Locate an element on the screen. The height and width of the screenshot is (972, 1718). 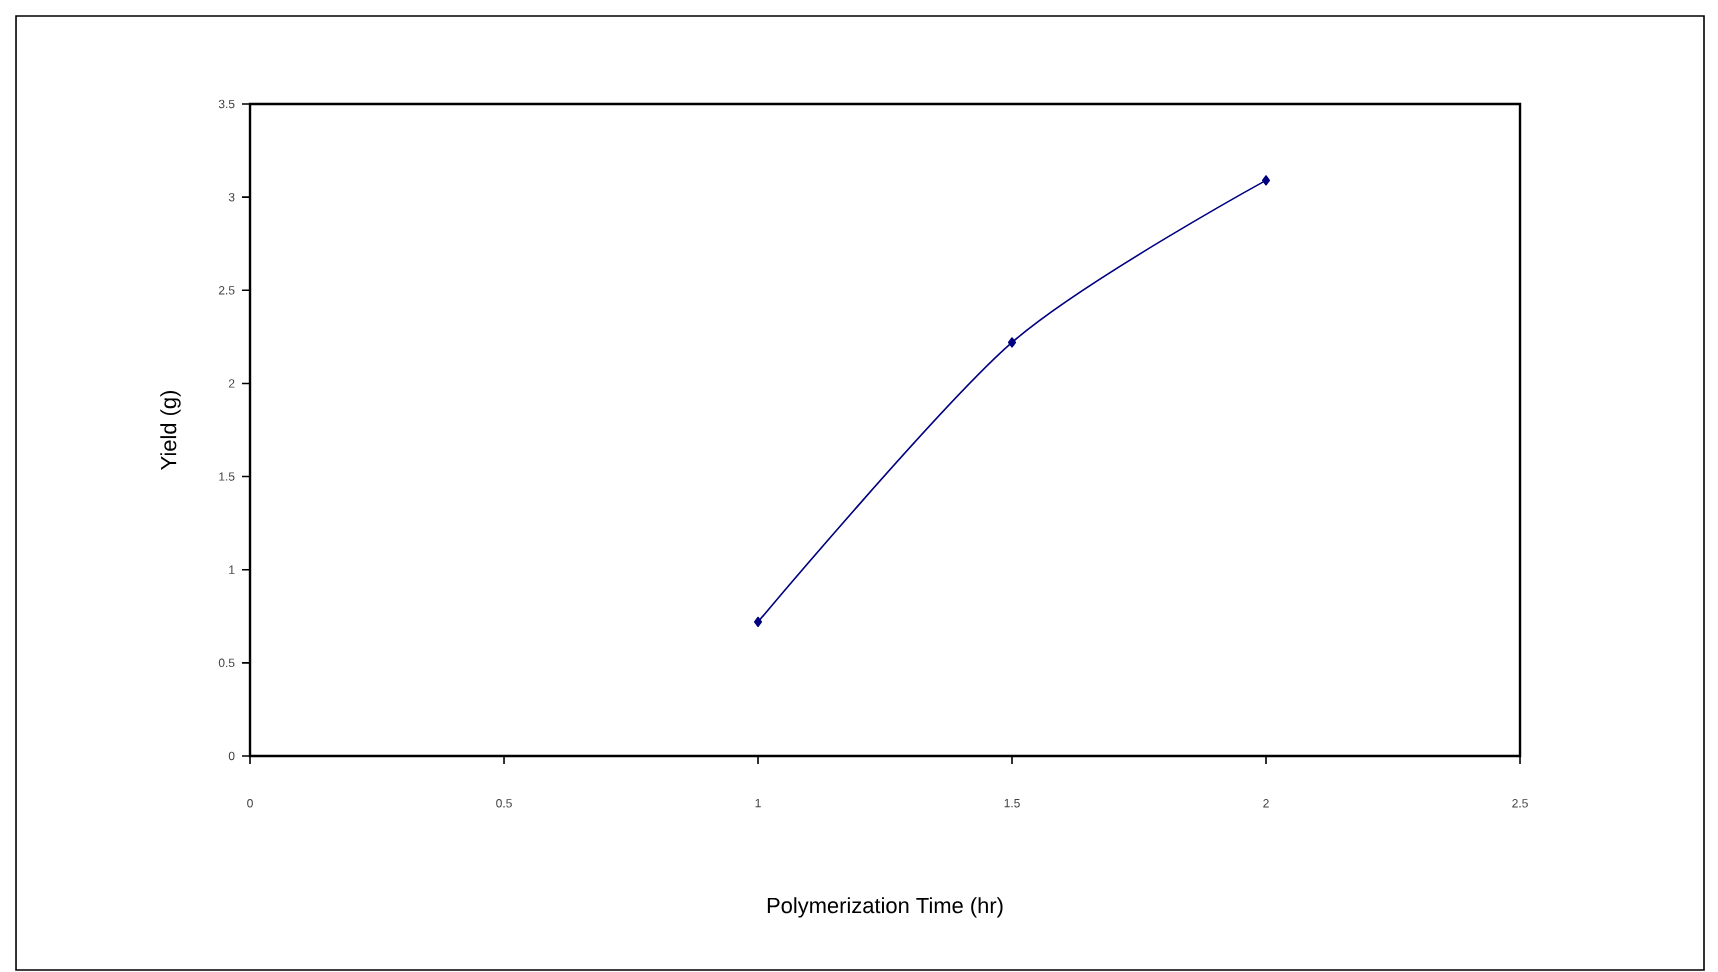
y-axis-title: Yield (g) is located at coordinates (170, 430).